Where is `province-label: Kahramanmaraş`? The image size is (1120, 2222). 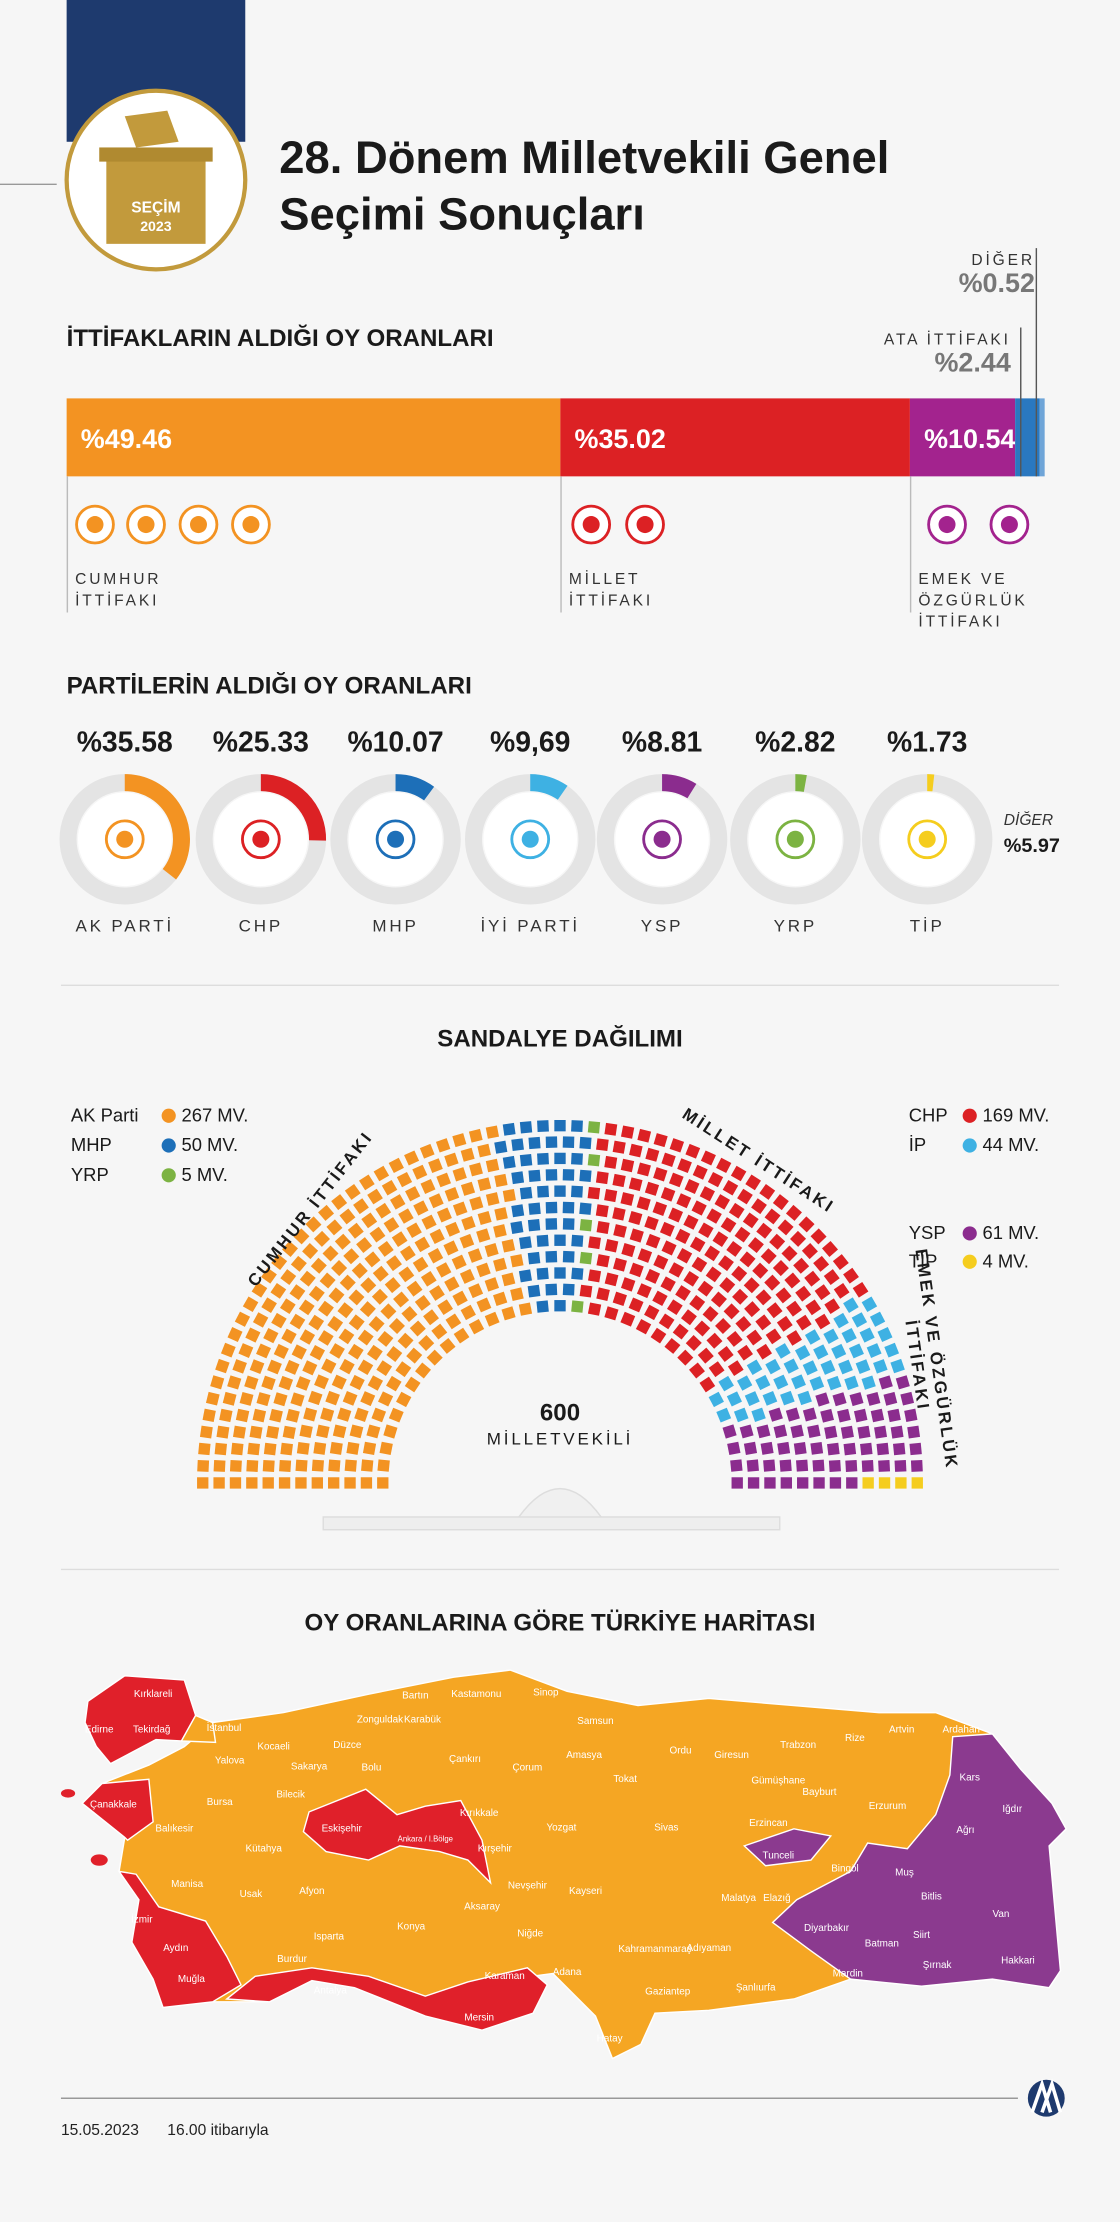
province-label: Kahramanmaraş is located at coordinates (654, 1949).